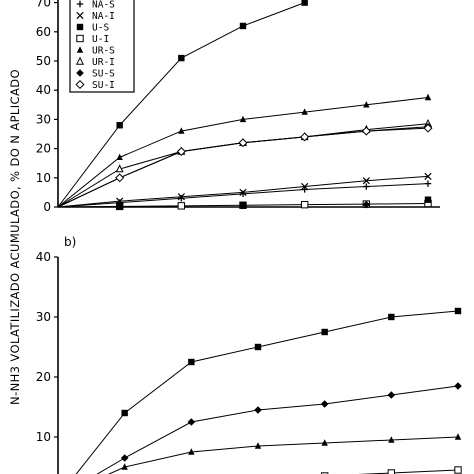 The image size is (474, 474). I want to click on point-ur-i, so click(119, 168).